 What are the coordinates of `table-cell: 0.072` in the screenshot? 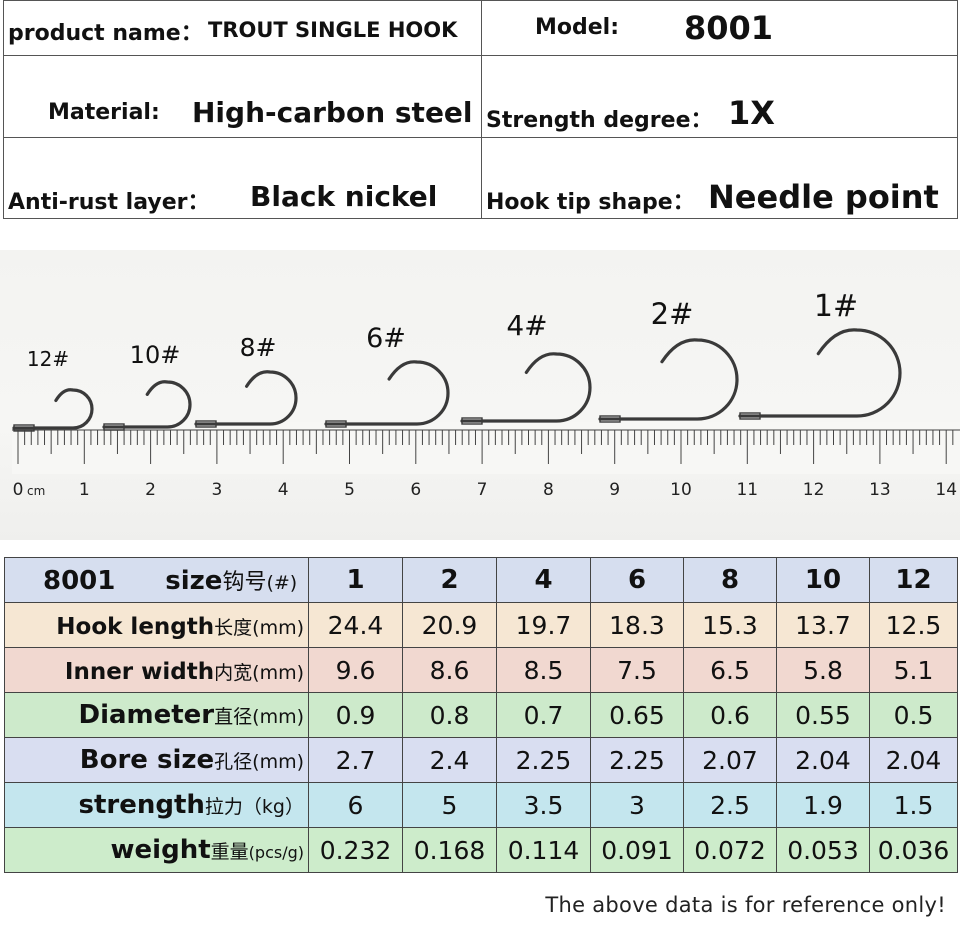 It's located at (730, 850).